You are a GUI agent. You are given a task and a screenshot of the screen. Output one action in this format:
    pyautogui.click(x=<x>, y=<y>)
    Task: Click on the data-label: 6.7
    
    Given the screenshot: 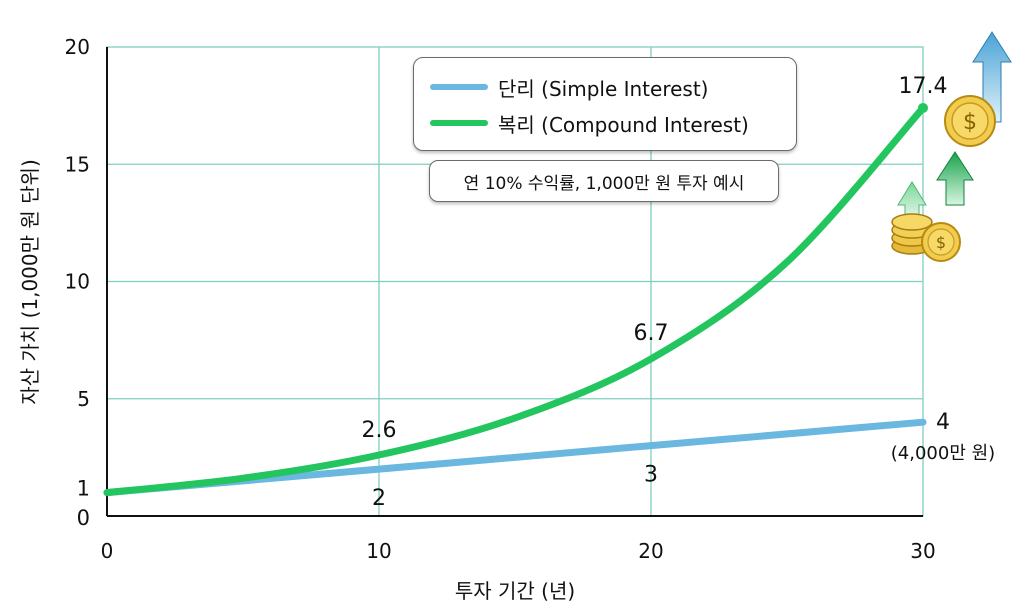 What is the action you would take?
    pyautogui.click(x=651, y=333)
    